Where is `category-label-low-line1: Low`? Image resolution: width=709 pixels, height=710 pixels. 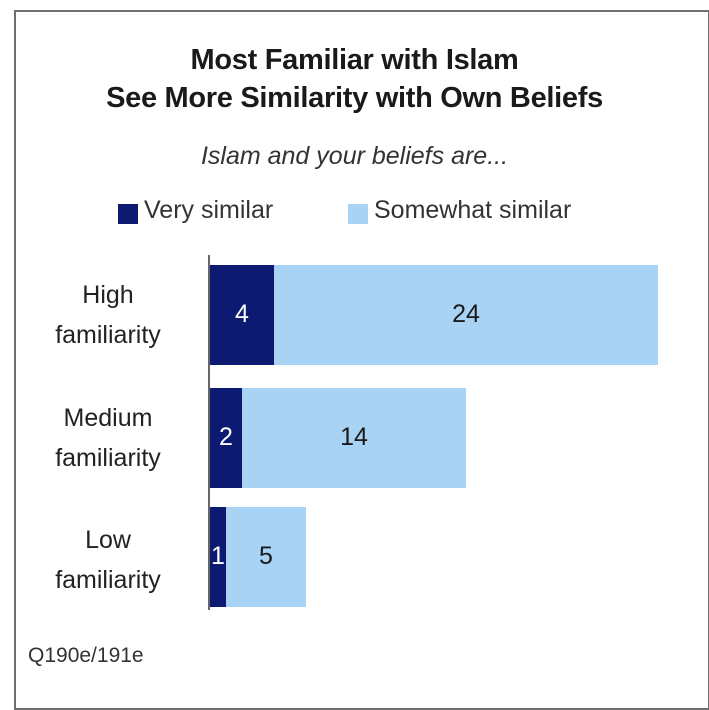 category-label-low-line1: Low is located at coordinates (108, 540).